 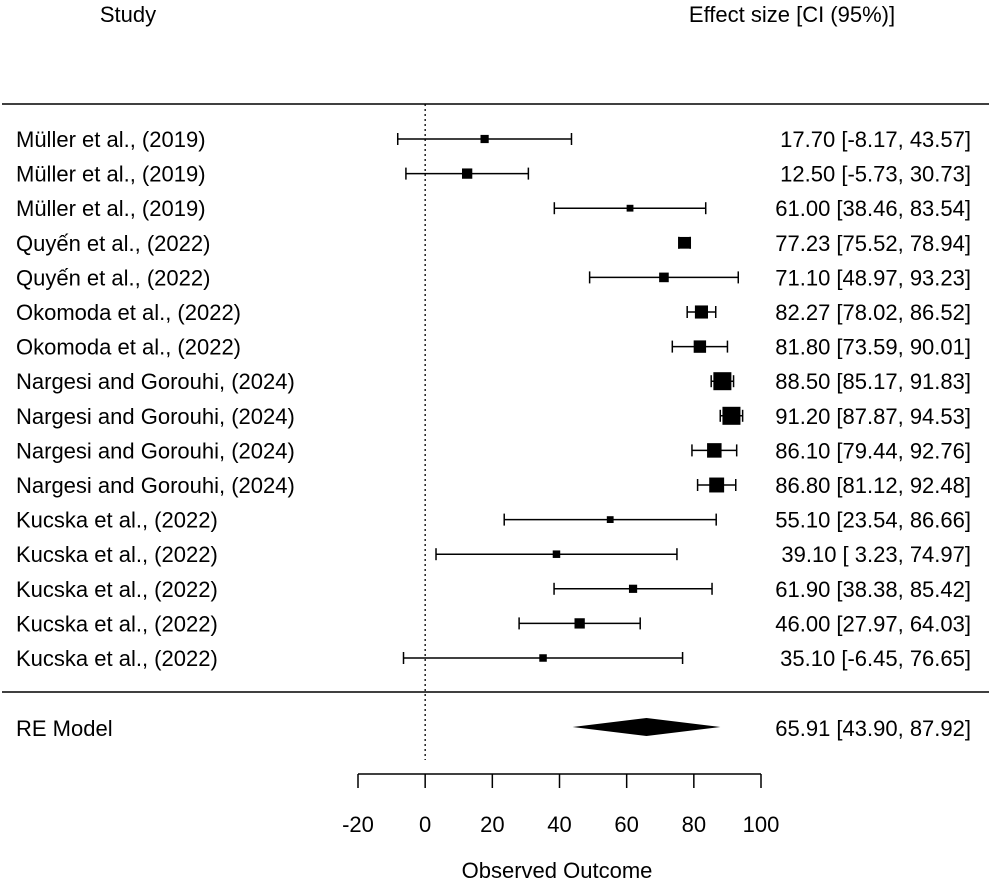 What do you see at coordinates (873, 623) in the screenshot?
I see `study-effect-text: 46.00 [27.97, 64.03]` at bounding box center [873, 623].